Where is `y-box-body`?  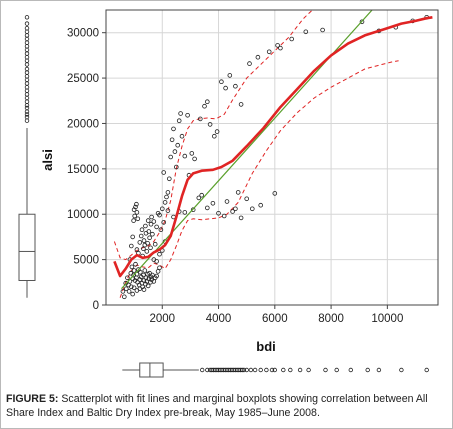
y-box-body is located at coordinates (27, 247).